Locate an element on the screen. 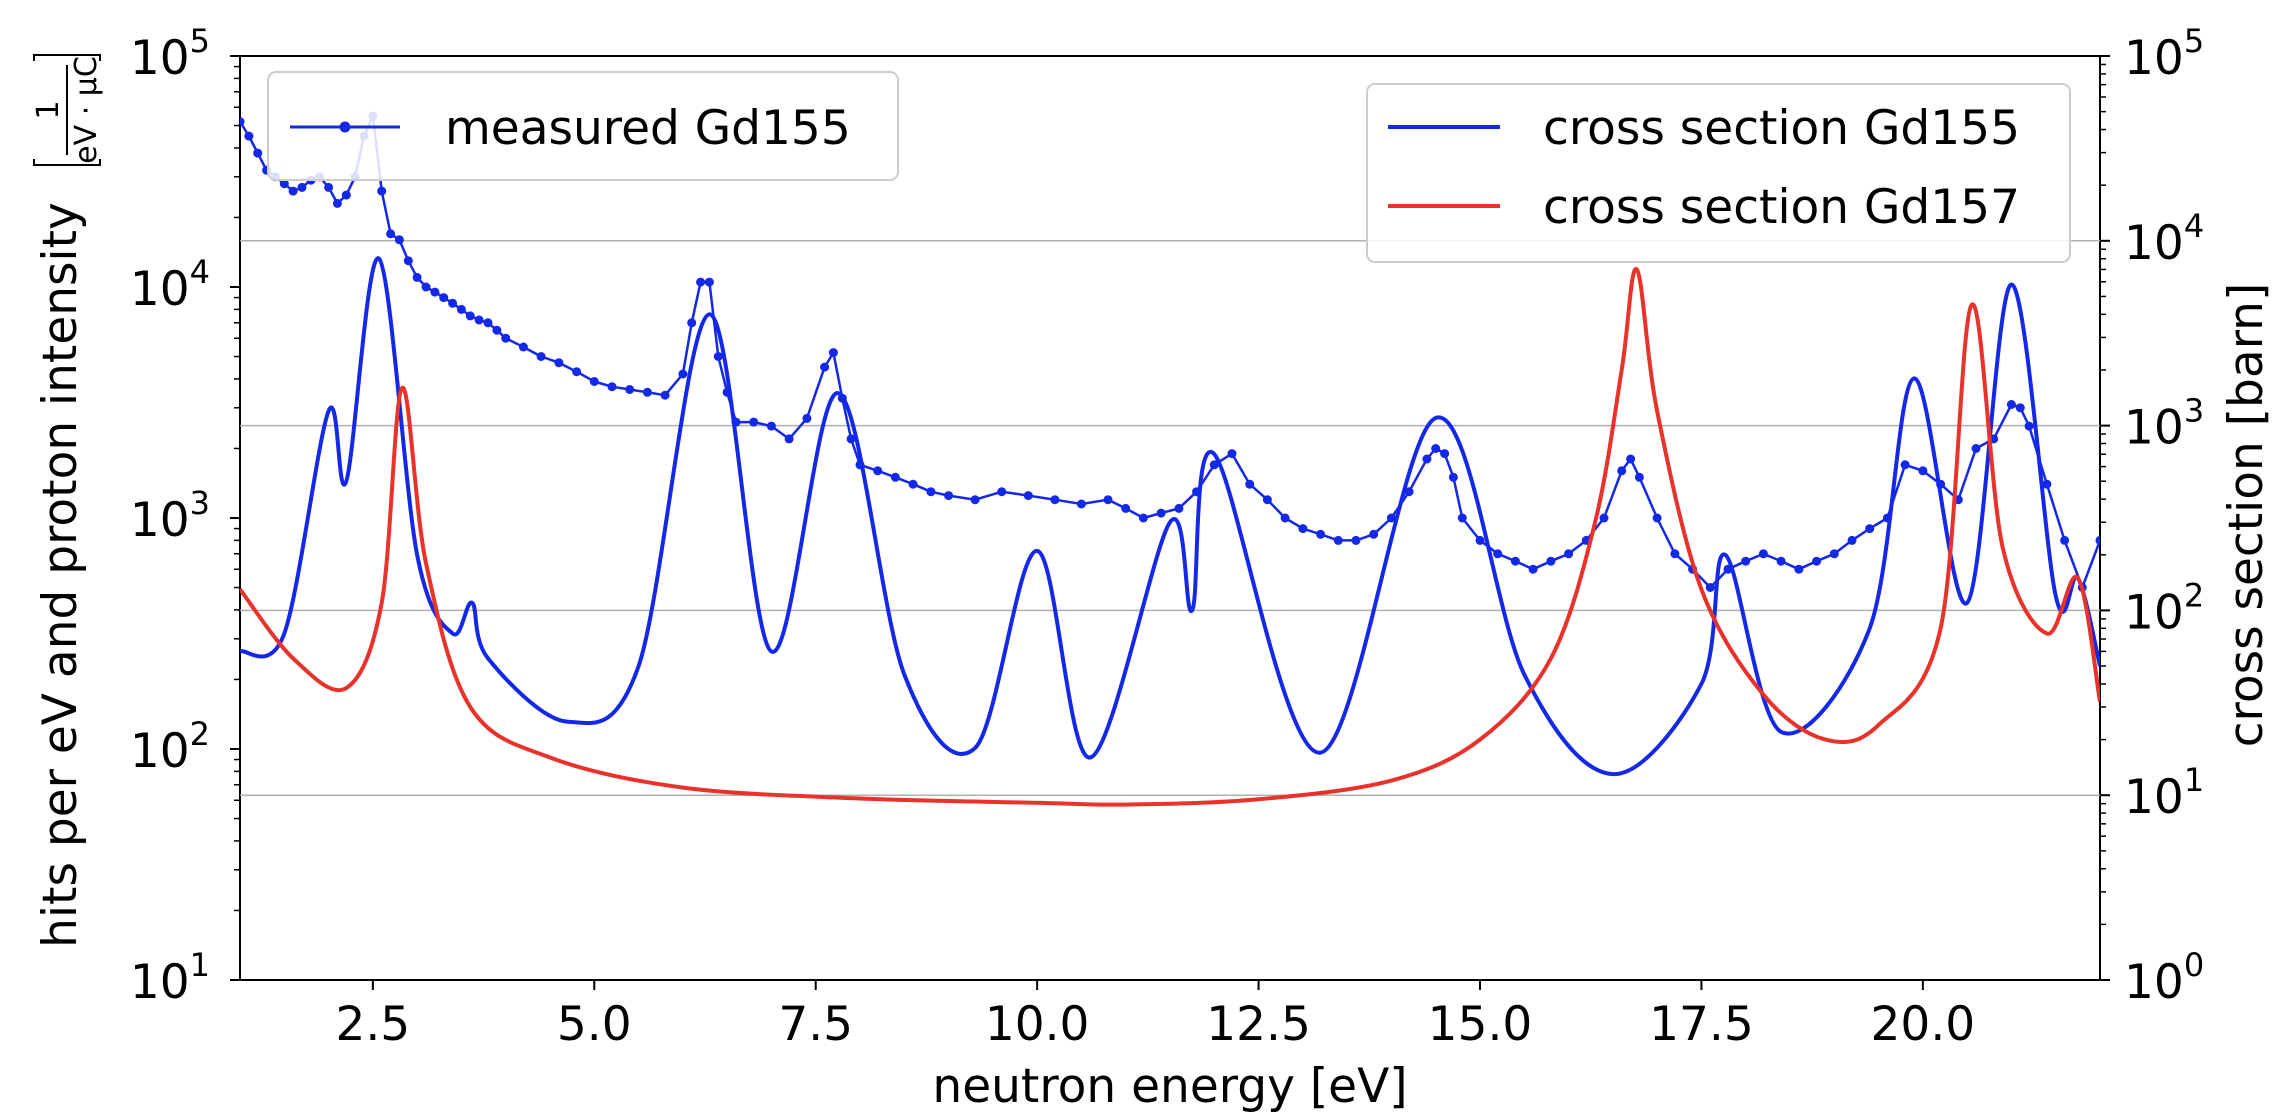 The image size is (2282, 1112). ylabel-unit-numerator: 1 is located at coordinates (48, 109).